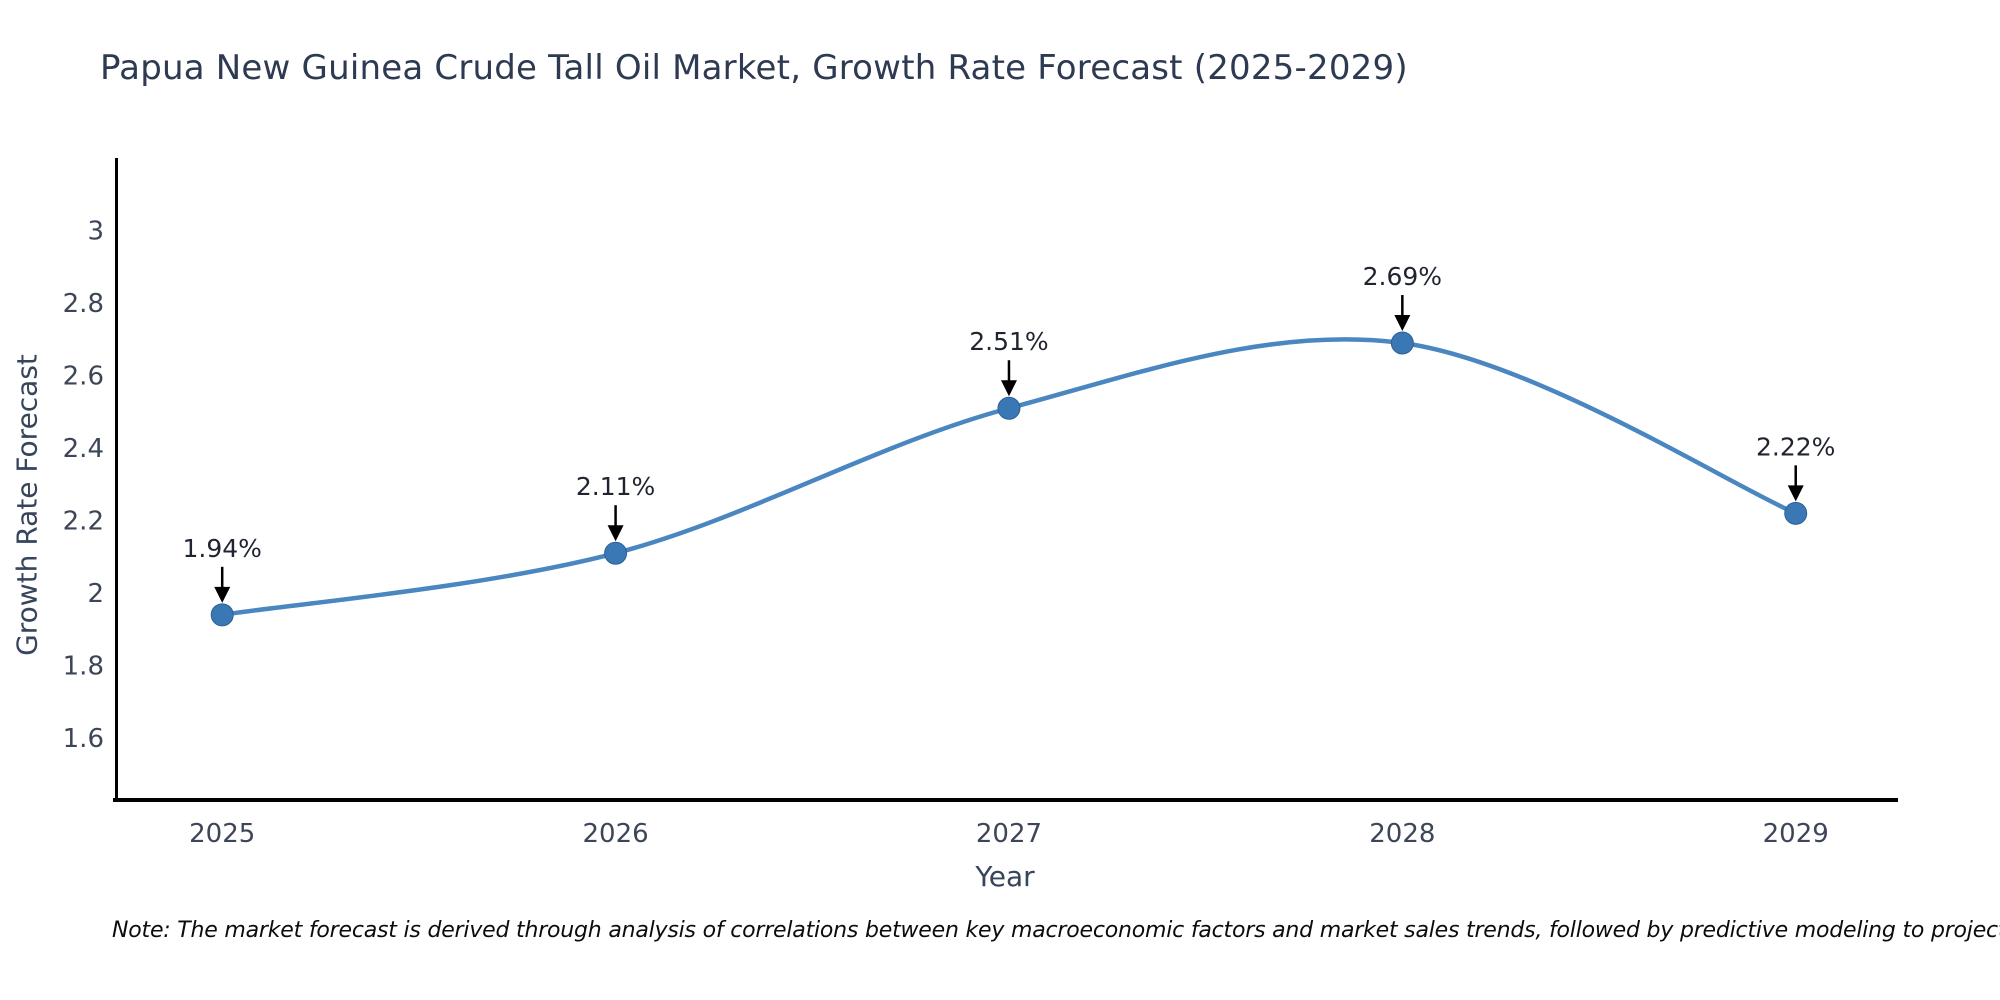 The height and width of the screenshot is (1000, 2000). Describe the element at coordinates (27, 505) in the screenshot. I see `y-axis-title: Growth Rate Forecast` at that location.